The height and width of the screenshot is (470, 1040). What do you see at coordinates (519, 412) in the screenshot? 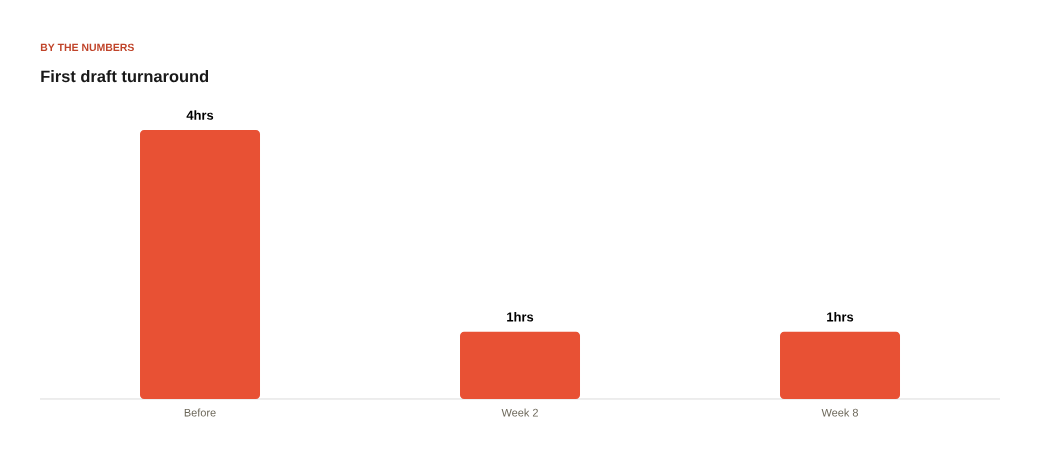
I see `x-tick-label: Week 2` at bounding box center [519, 412].